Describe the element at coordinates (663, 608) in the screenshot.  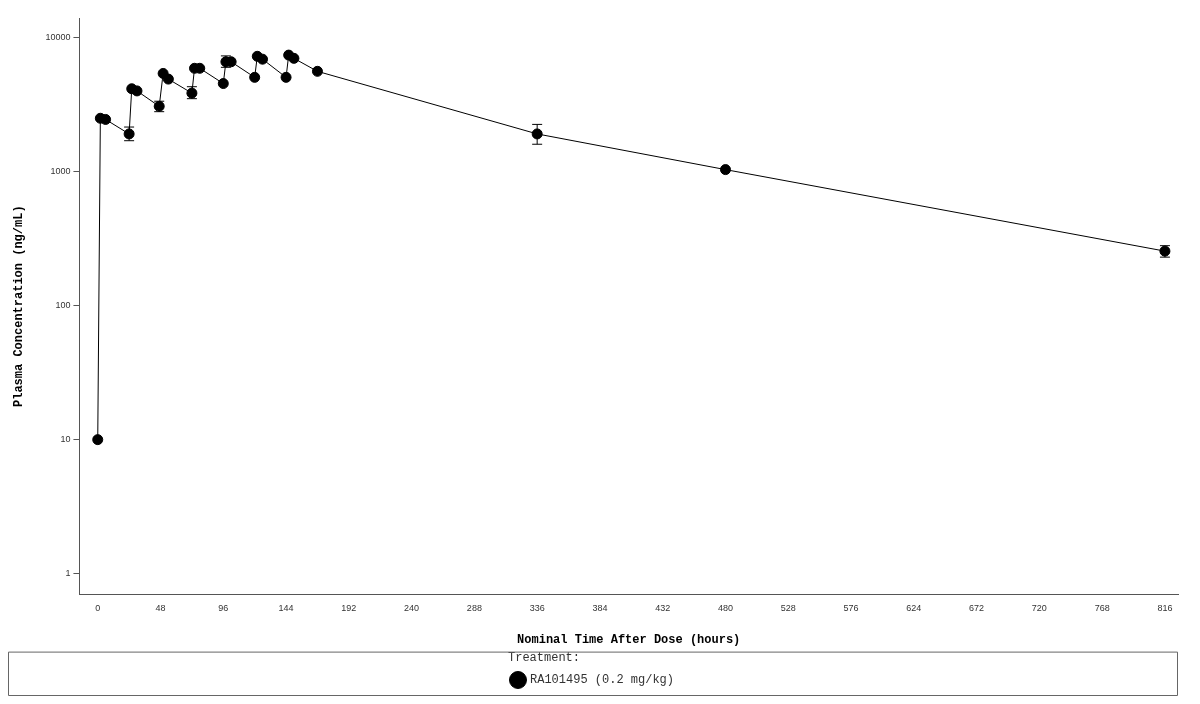
I see `x-tick-label: 432` at that location.